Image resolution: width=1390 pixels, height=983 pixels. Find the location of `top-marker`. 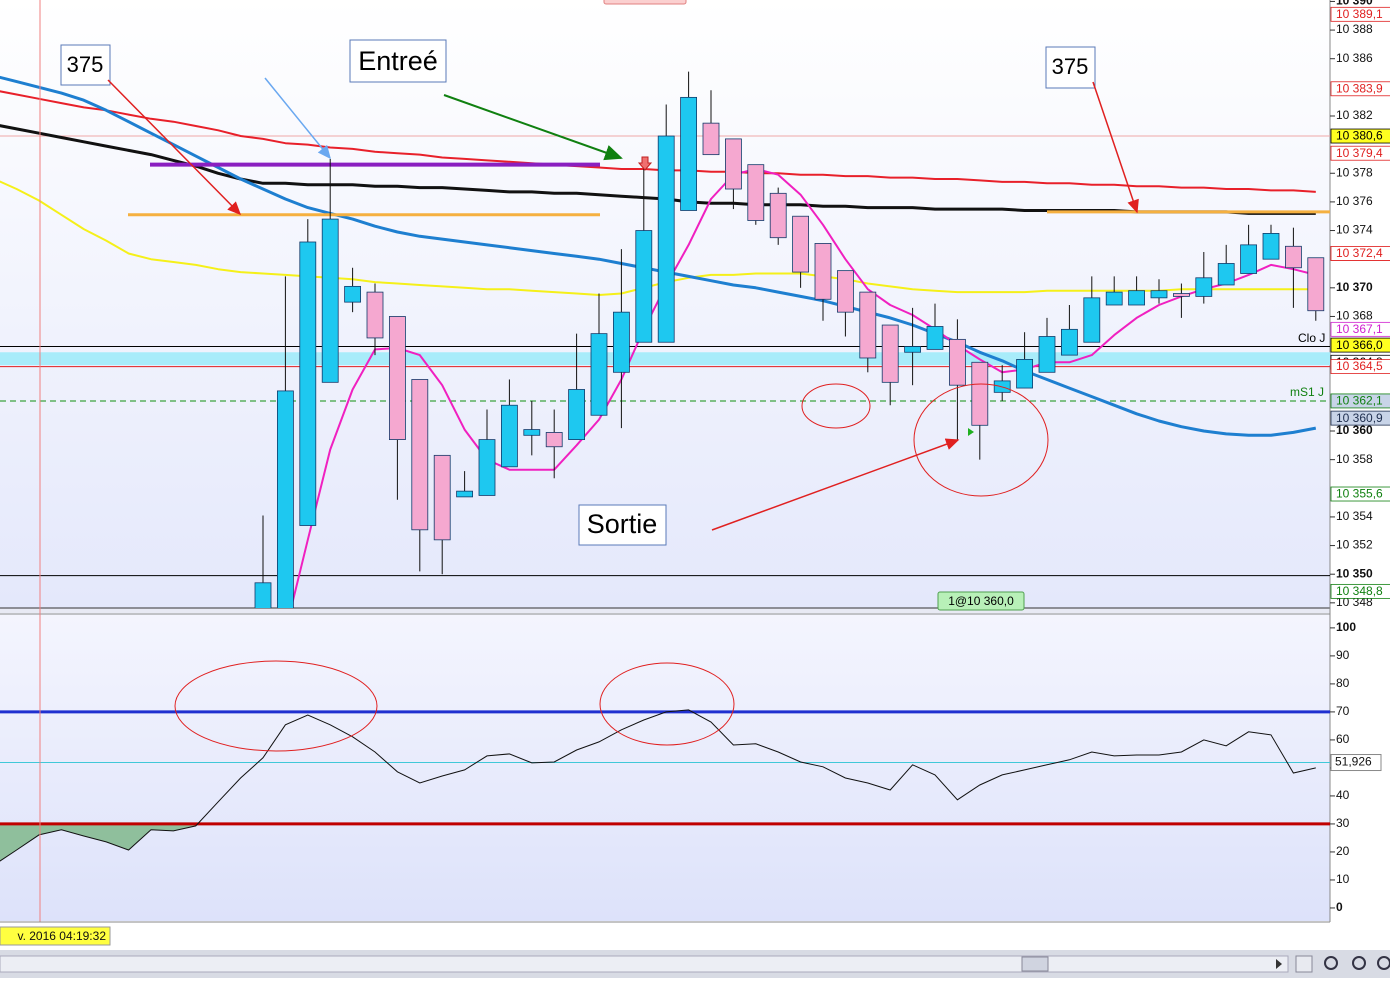

top-marker is located at coordinates (645, 2).